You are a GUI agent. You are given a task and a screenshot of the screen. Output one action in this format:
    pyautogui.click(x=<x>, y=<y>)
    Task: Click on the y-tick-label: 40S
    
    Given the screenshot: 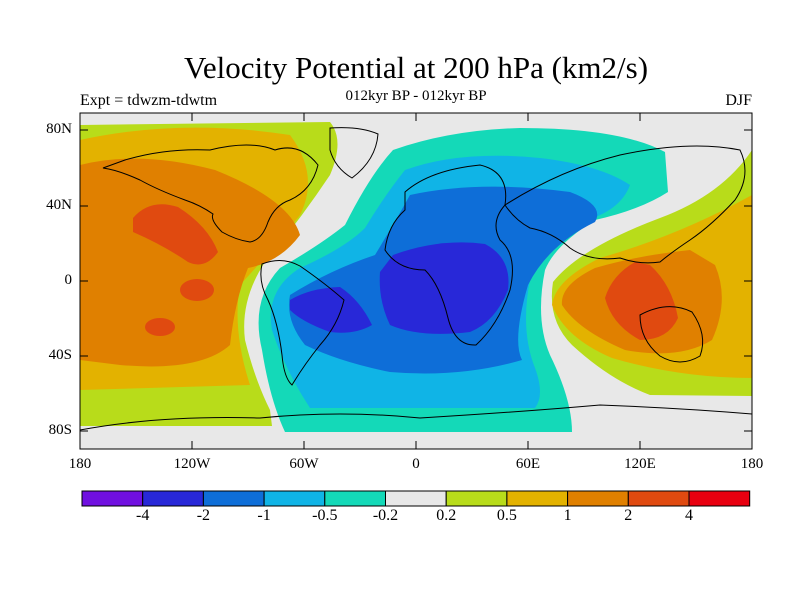 What is the action you would take?
    pyautogui.click(x=60, y=355)
    